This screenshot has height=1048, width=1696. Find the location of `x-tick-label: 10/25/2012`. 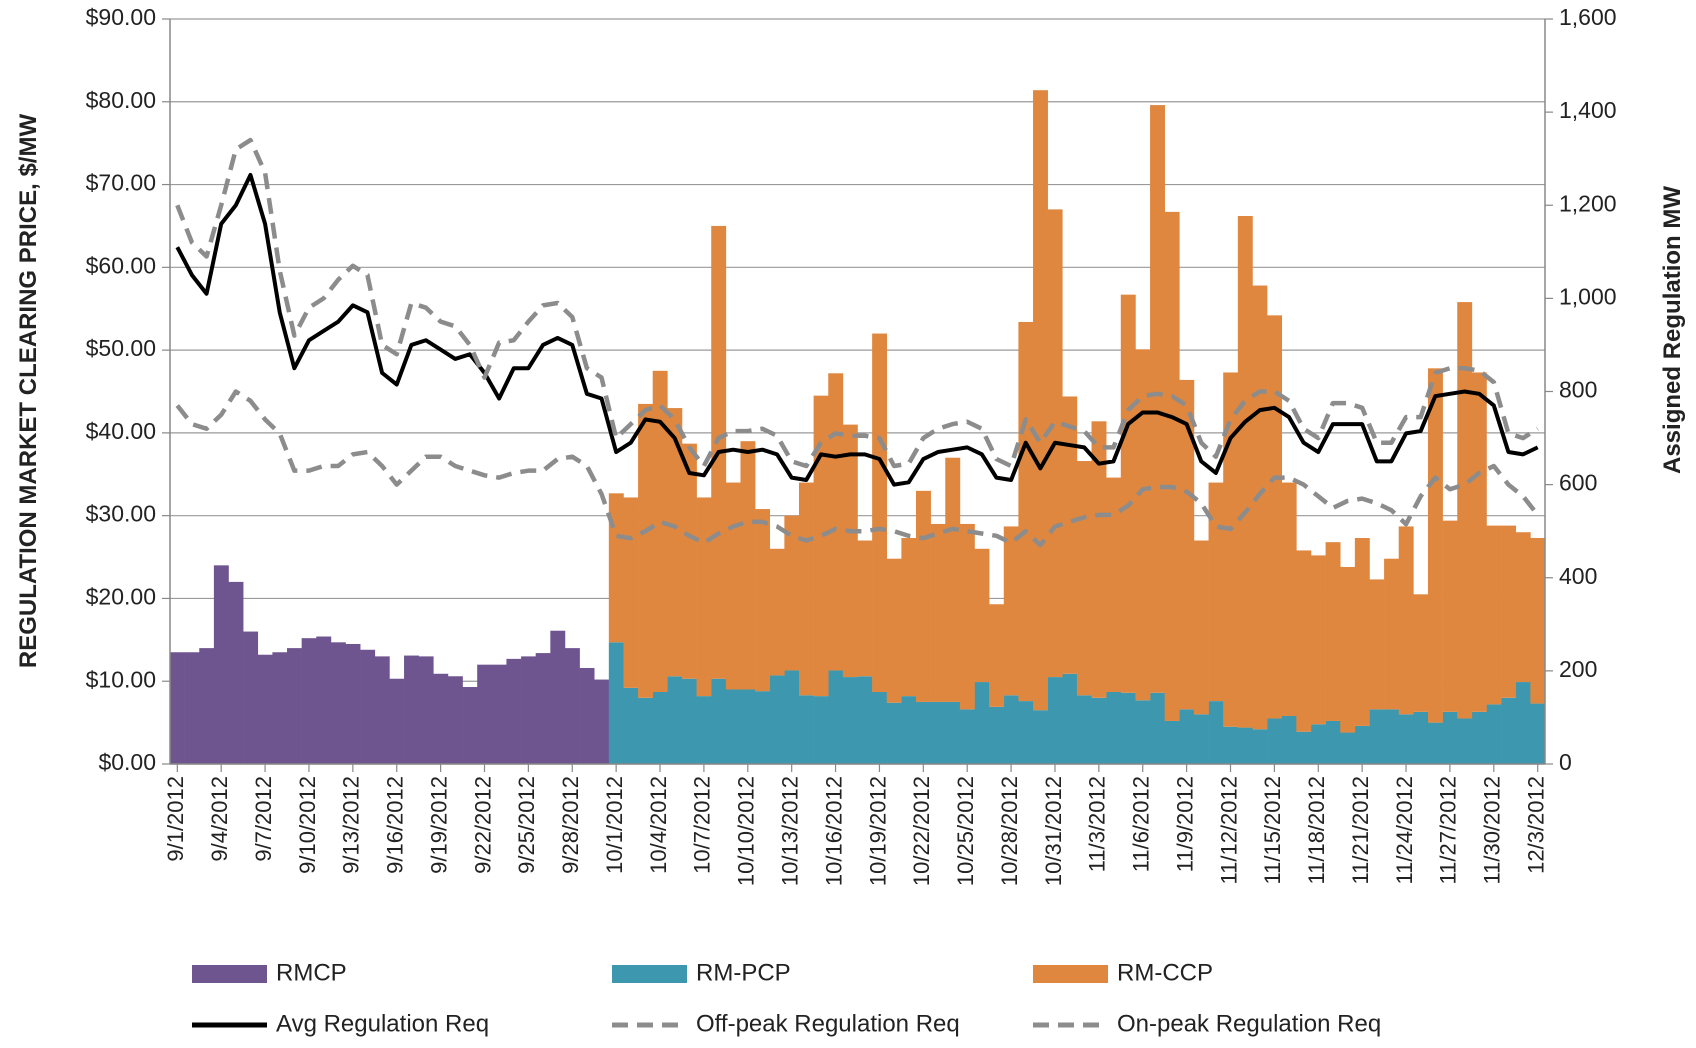

x-tick-label: 10/25/2012 is located at coordinates (965, 831).